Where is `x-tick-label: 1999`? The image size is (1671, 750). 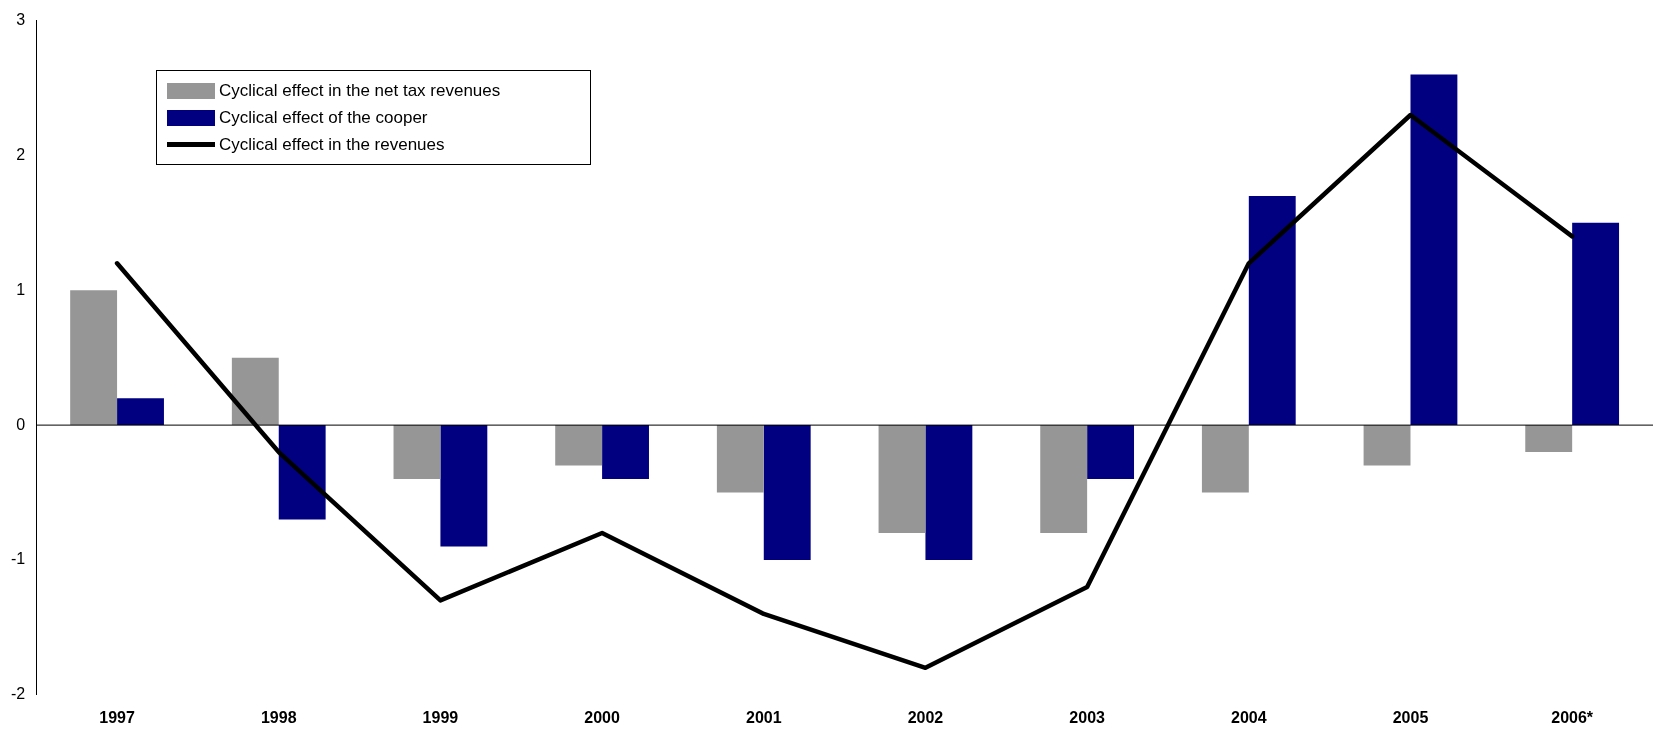 x-tick-label: 1999 is located at coordinates (440, 717).